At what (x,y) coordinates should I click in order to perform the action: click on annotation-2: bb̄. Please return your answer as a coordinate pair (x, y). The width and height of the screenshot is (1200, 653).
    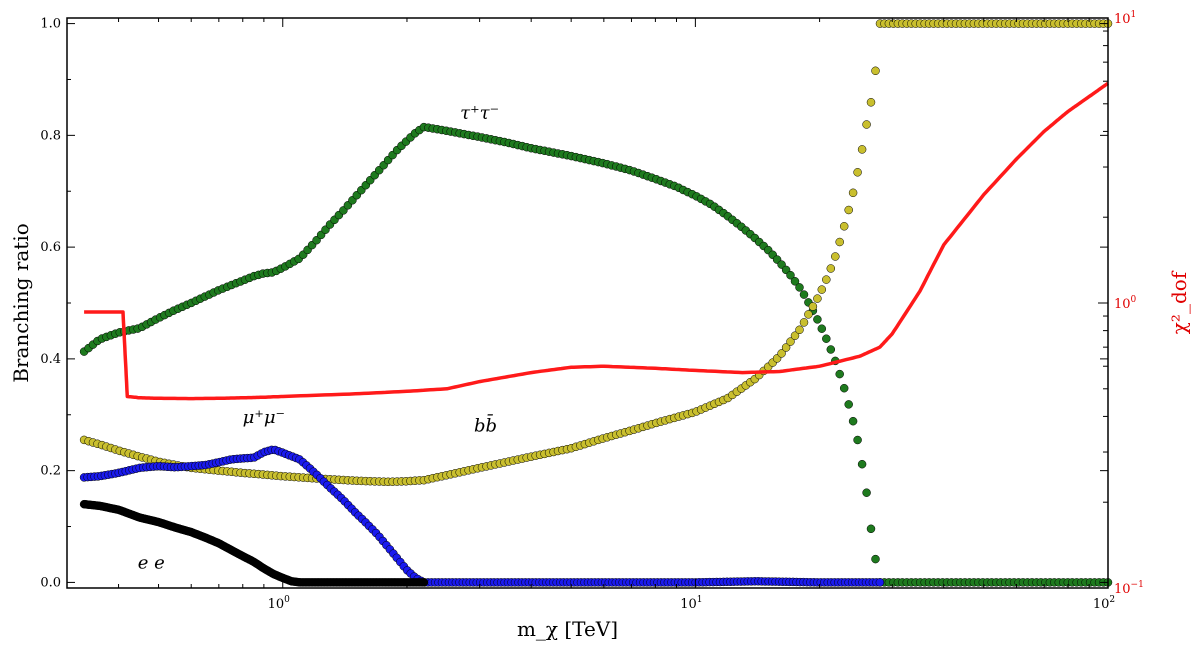
    Looking at the image, I should click on (485, 425).